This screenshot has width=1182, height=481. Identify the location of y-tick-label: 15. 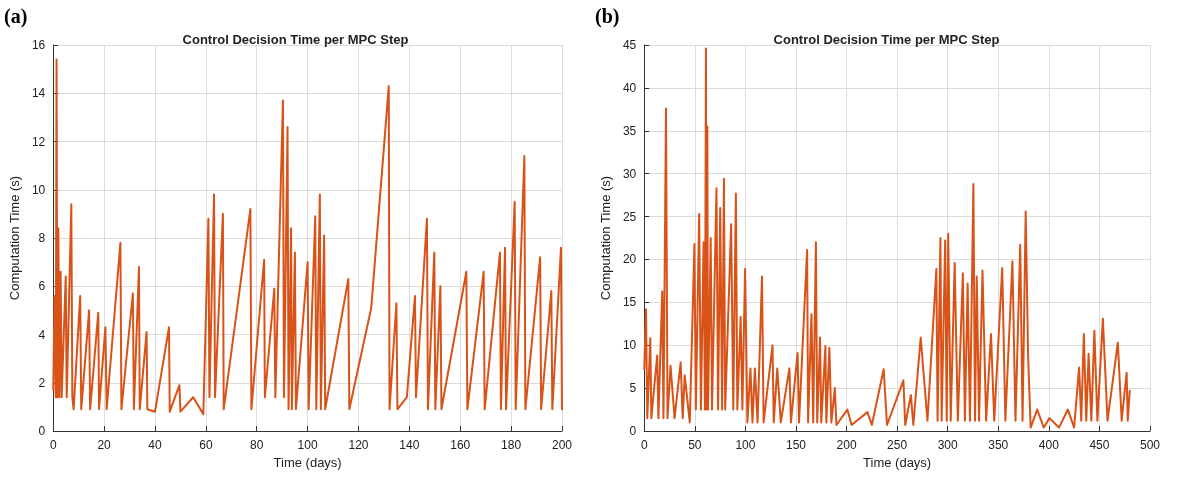
(629, 302).